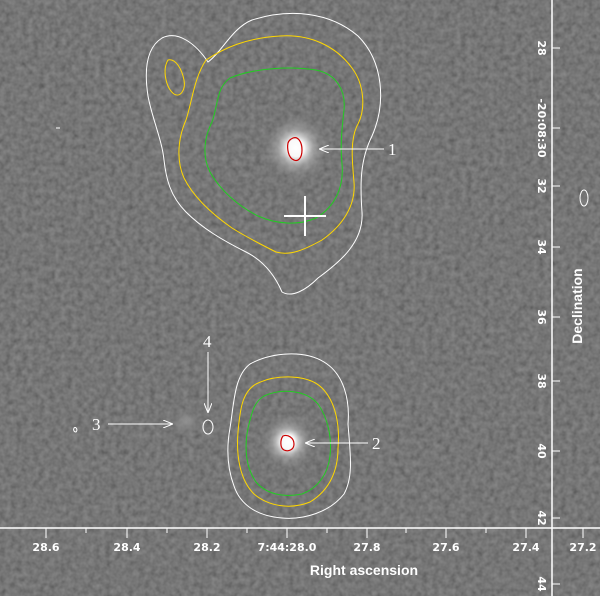 This screenshot has height=596, width=600. Describe the element at coordinates (45, 547) in the screenshot. I see `x-tick-label: 28.6` at that location.